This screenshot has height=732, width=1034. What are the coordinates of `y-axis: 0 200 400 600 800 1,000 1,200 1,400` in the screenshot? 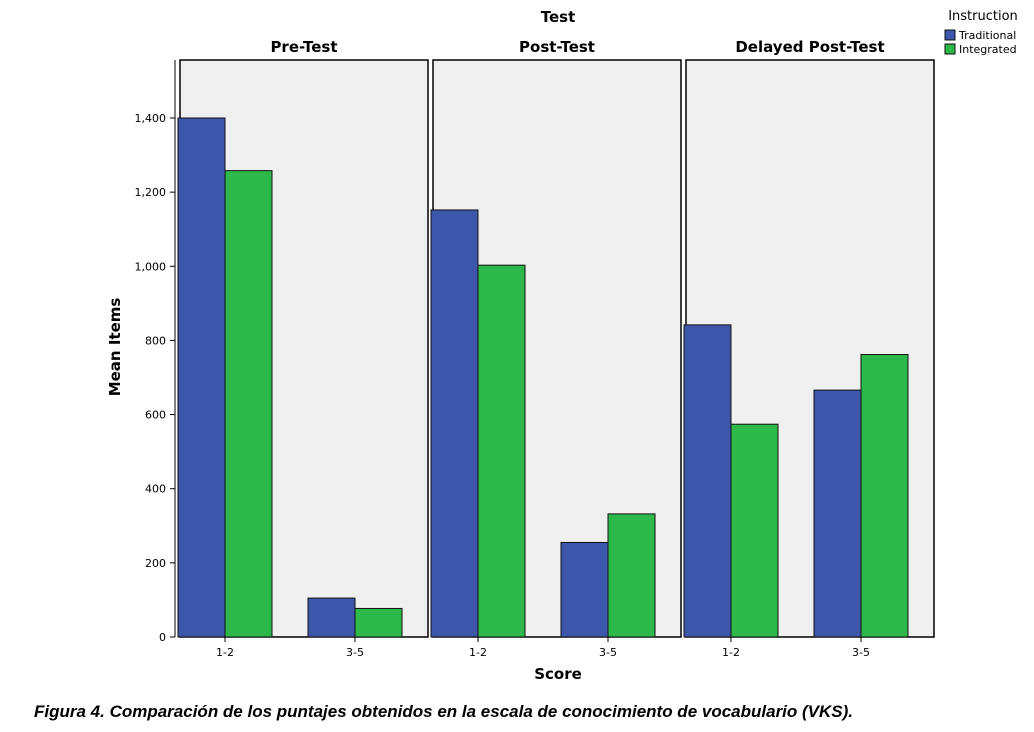 It's located at (155, 352).